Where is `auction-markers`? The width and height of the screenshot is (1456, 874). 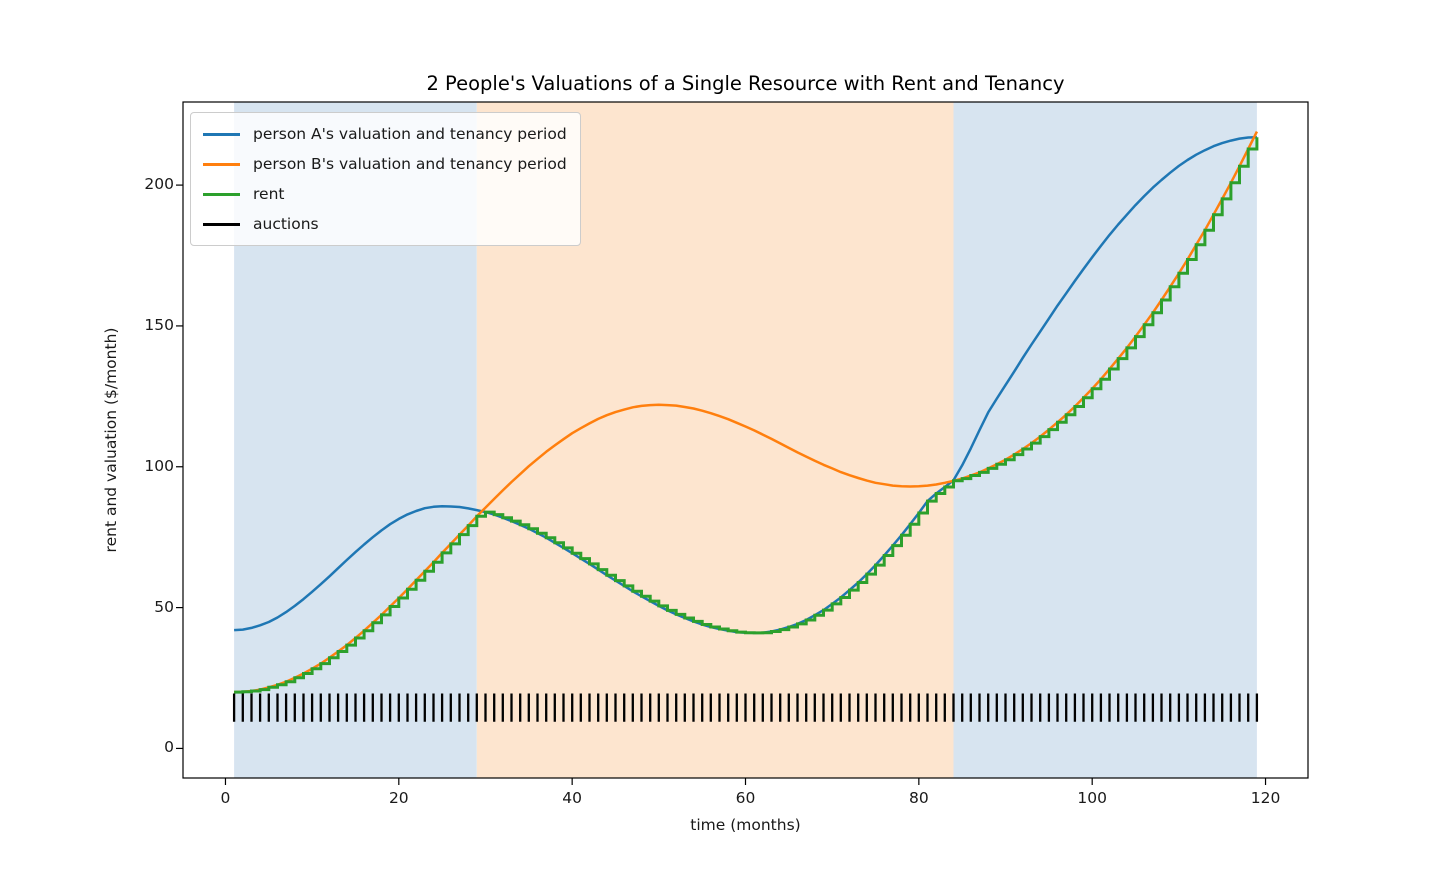 auction-markers is located at coordinates (745, 707).